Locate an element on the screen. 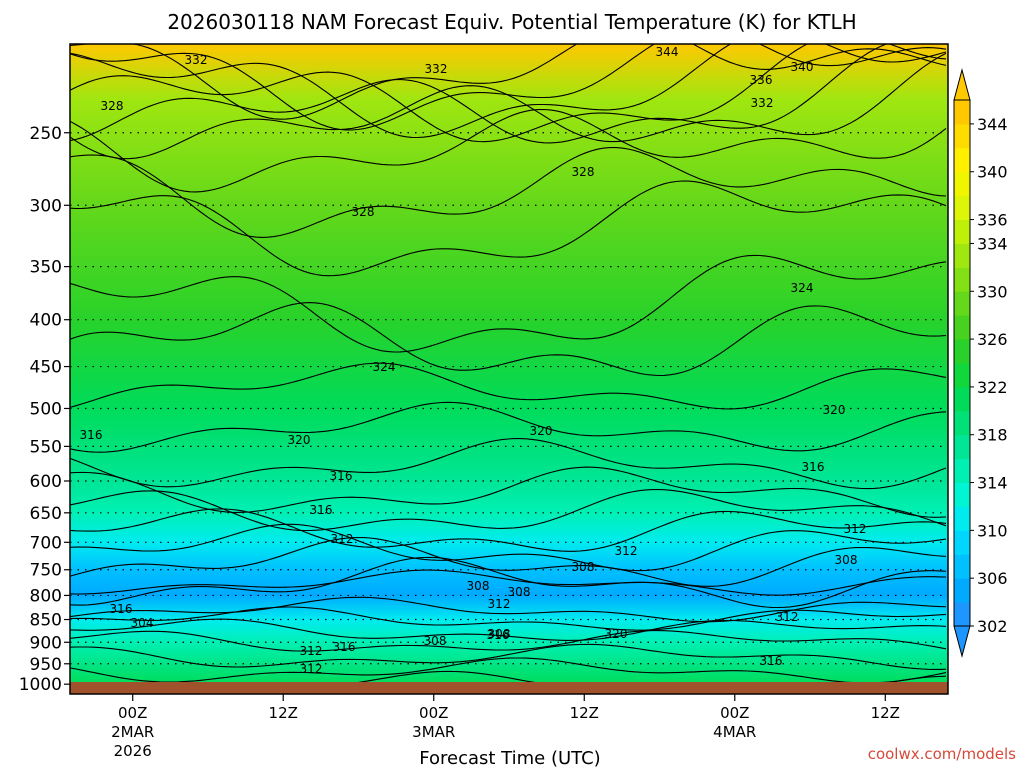 The image size is (1024, 768). colorbar-tick-label: 330 is located at coordinates (992, 291).